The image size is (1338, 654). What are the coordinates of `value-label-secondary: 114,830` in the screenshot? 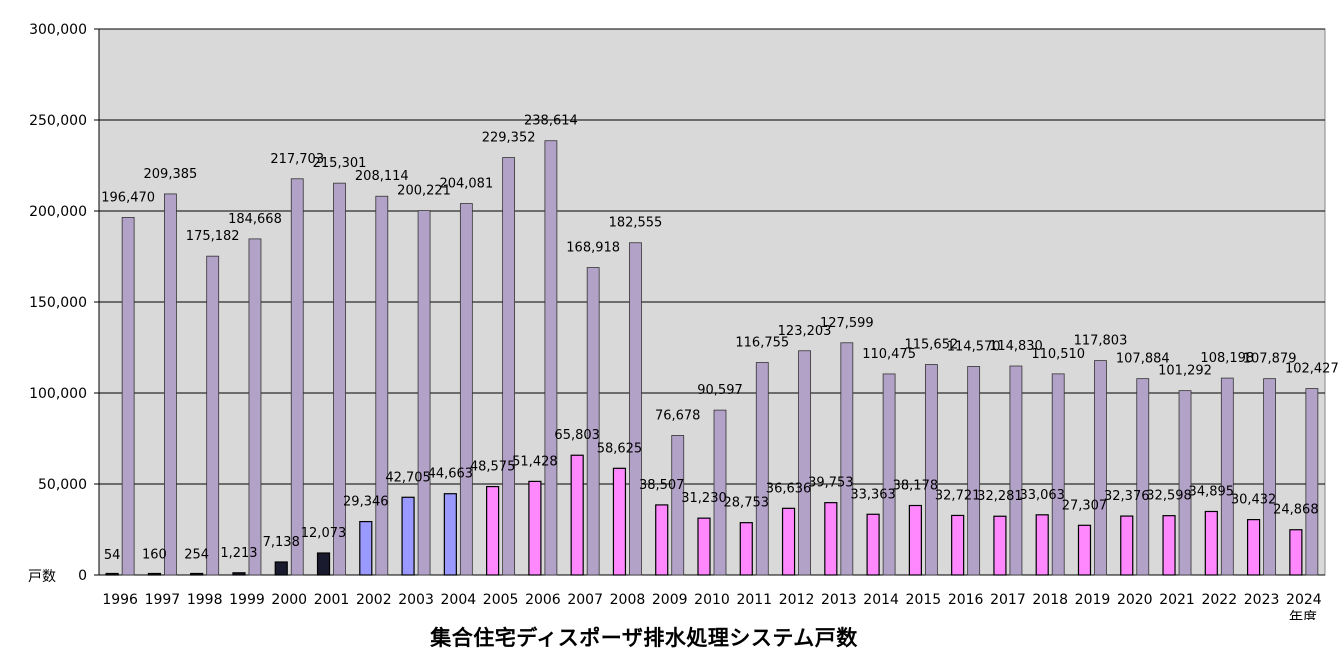 It's located at (1016, 346).